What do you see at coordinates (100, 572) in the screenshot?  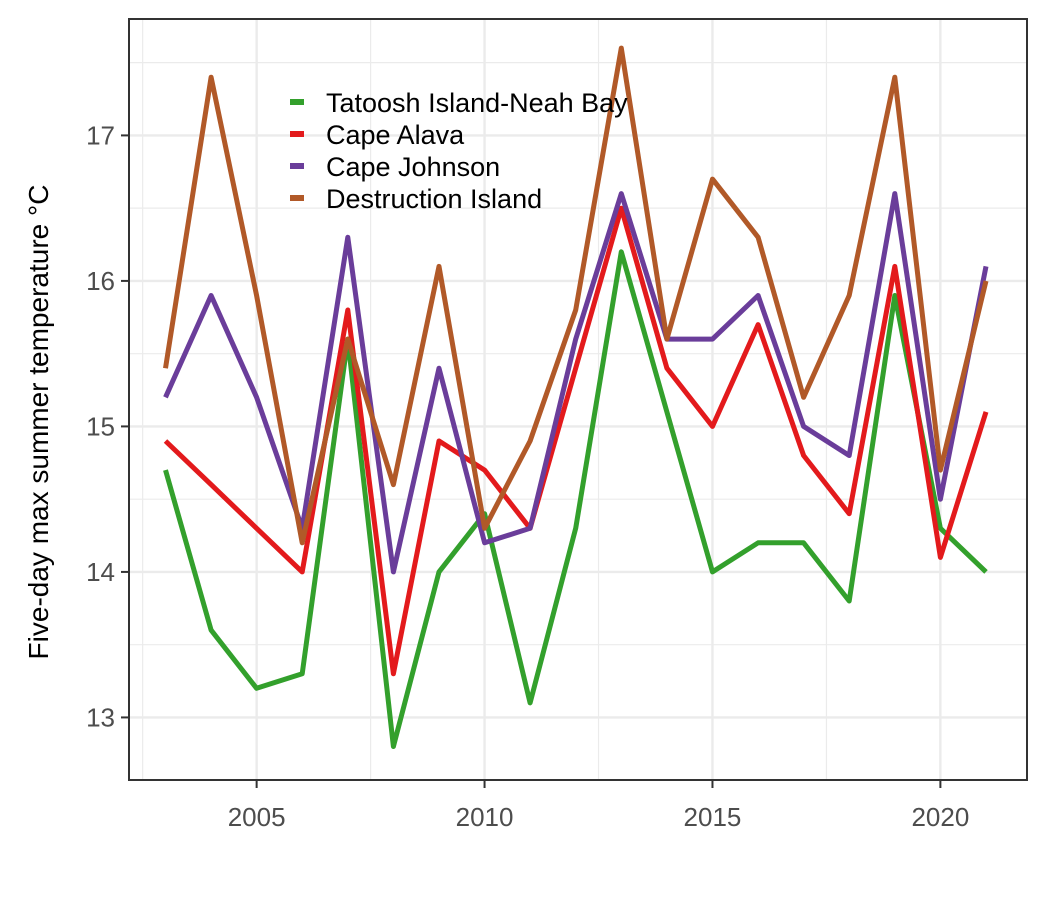 I see `y-tick-label: 14` at bounding box center [100, 572].